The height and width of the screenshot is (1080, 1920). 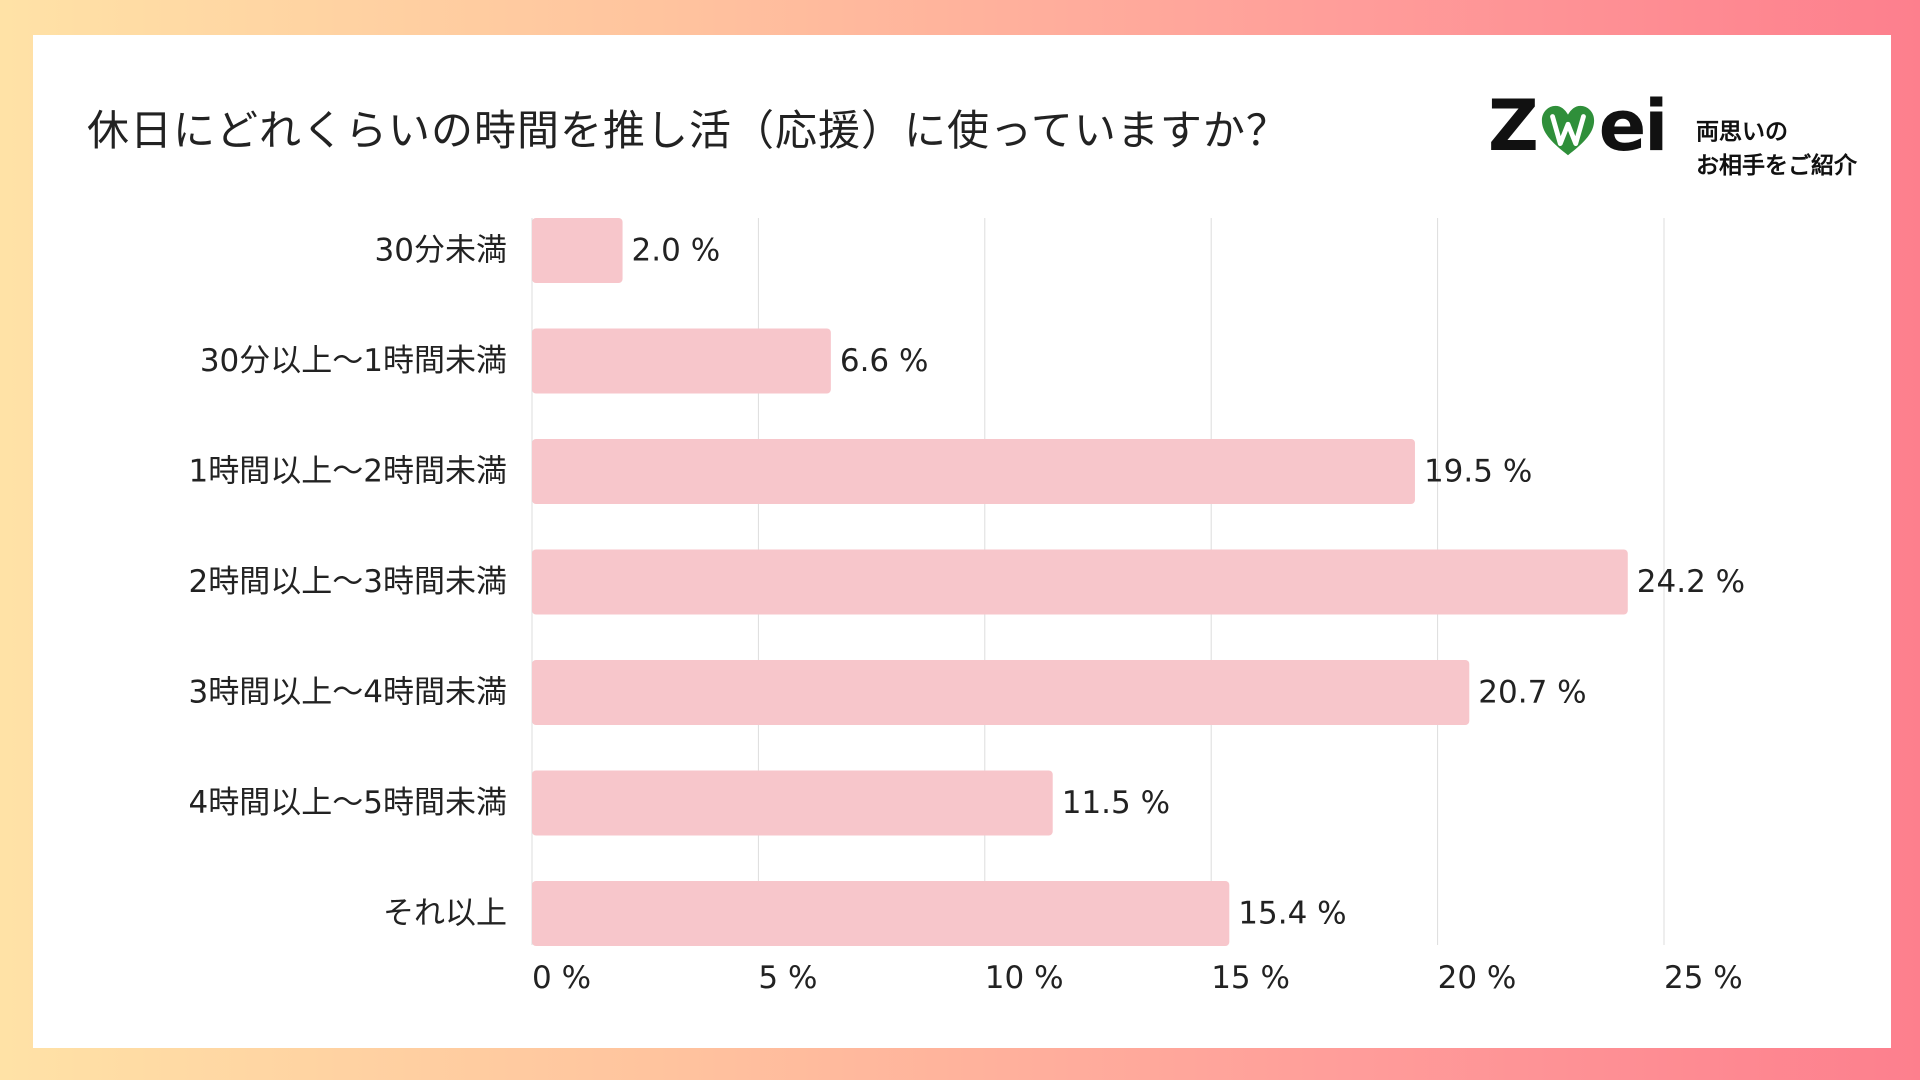 What do you see at coordinates (1116, 803) in the screenshot?
I see `value-label: 11.5 %` at bounding box center [1116, 803].